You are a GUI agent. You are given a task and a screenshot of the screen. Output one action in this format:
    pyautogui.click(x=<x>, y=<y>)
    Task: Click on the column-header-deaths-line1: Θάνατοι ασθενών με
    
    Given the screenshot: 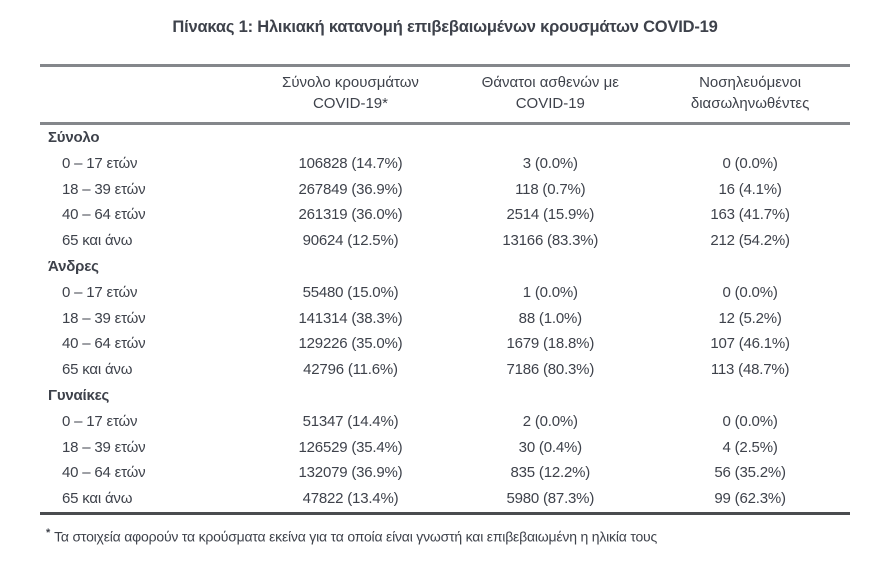 What is the action you would take?
    pyautogui.click(x=550, y=82)
    